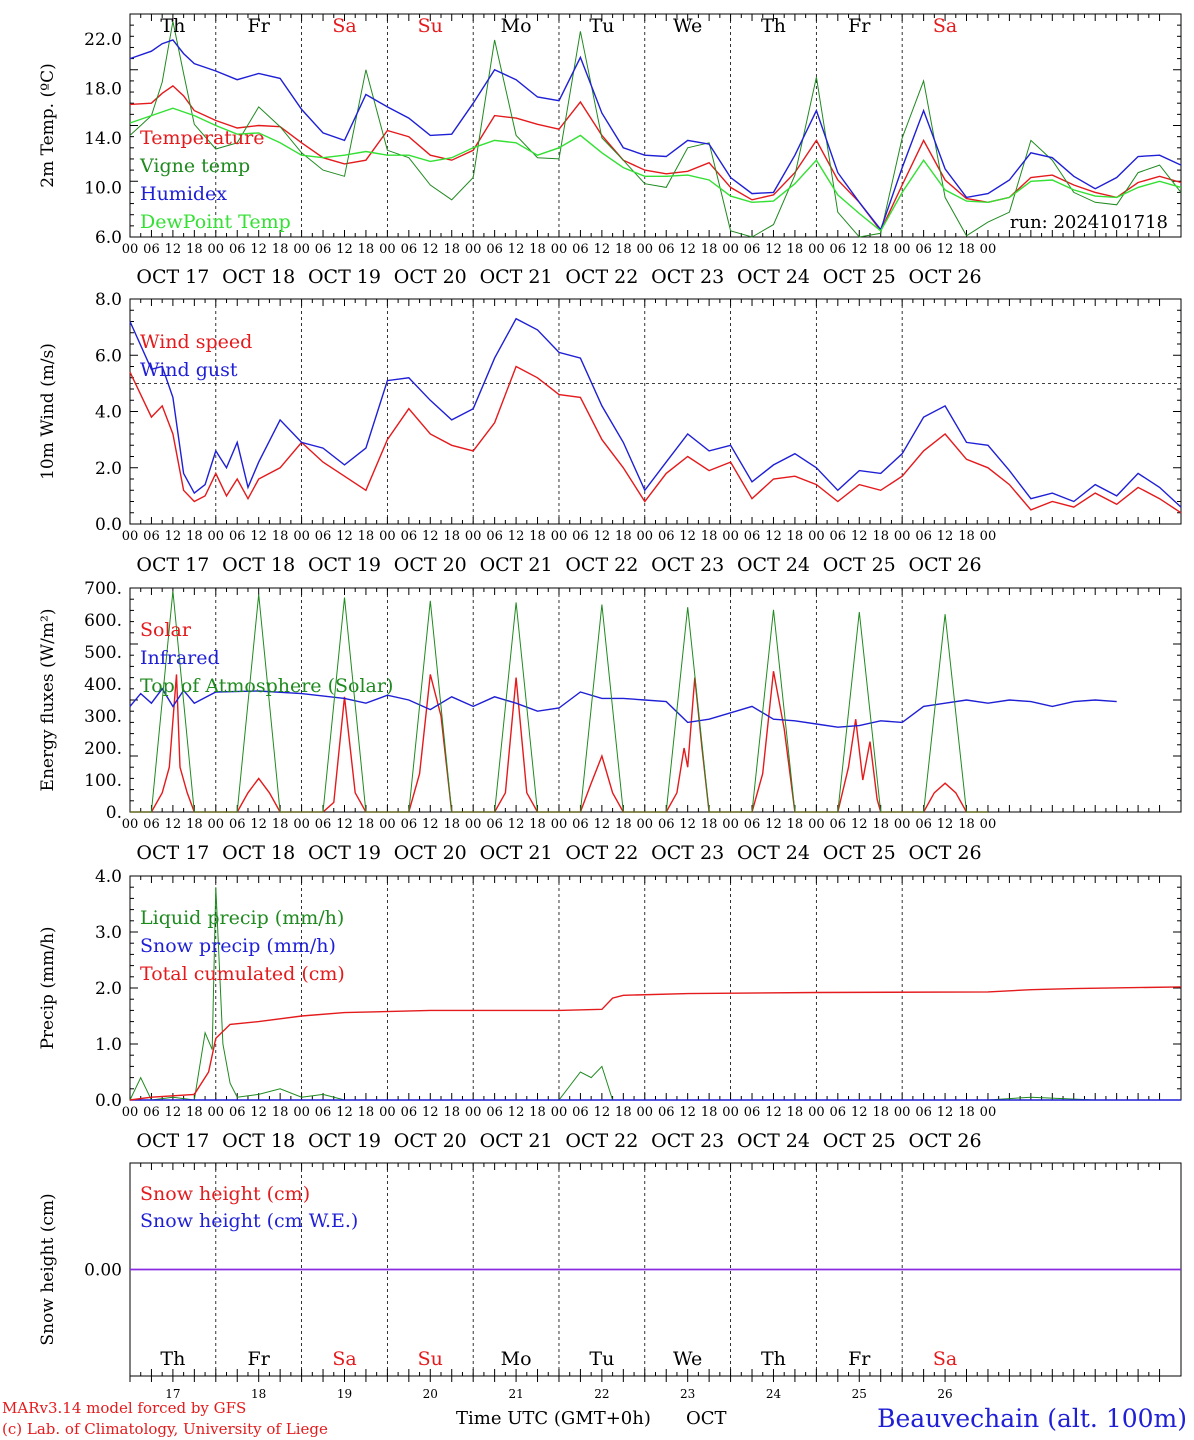 This screenshot has width=1194, height=1440. I want to click on date-label: OCT 25, so click(859, 853).